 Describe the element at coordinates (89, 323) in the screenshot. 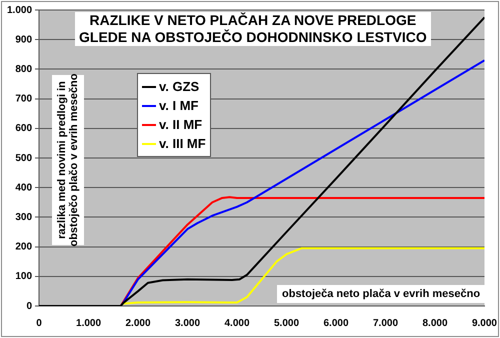

I see `x-tick-label: 1.000` at that location.